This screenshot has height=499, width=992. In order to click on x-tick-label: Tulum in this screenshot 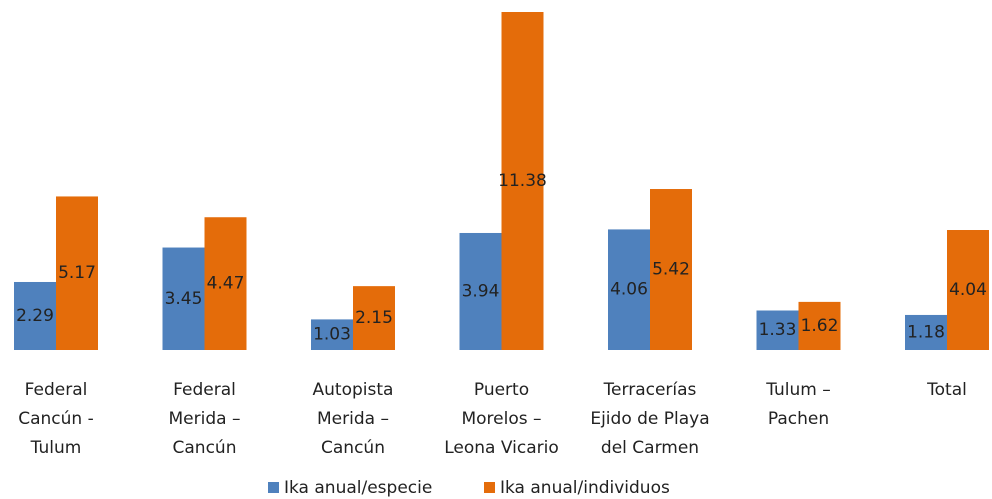, I will do `click(56, 448)`.